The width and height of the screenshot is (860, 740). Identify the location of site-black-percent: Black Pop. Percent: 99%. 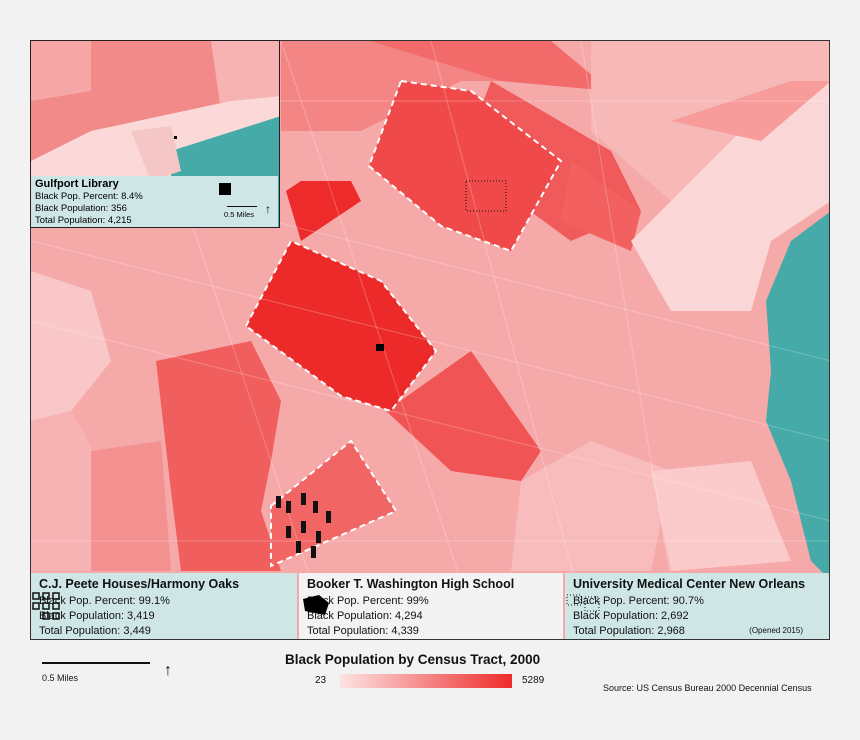
(368, 601).